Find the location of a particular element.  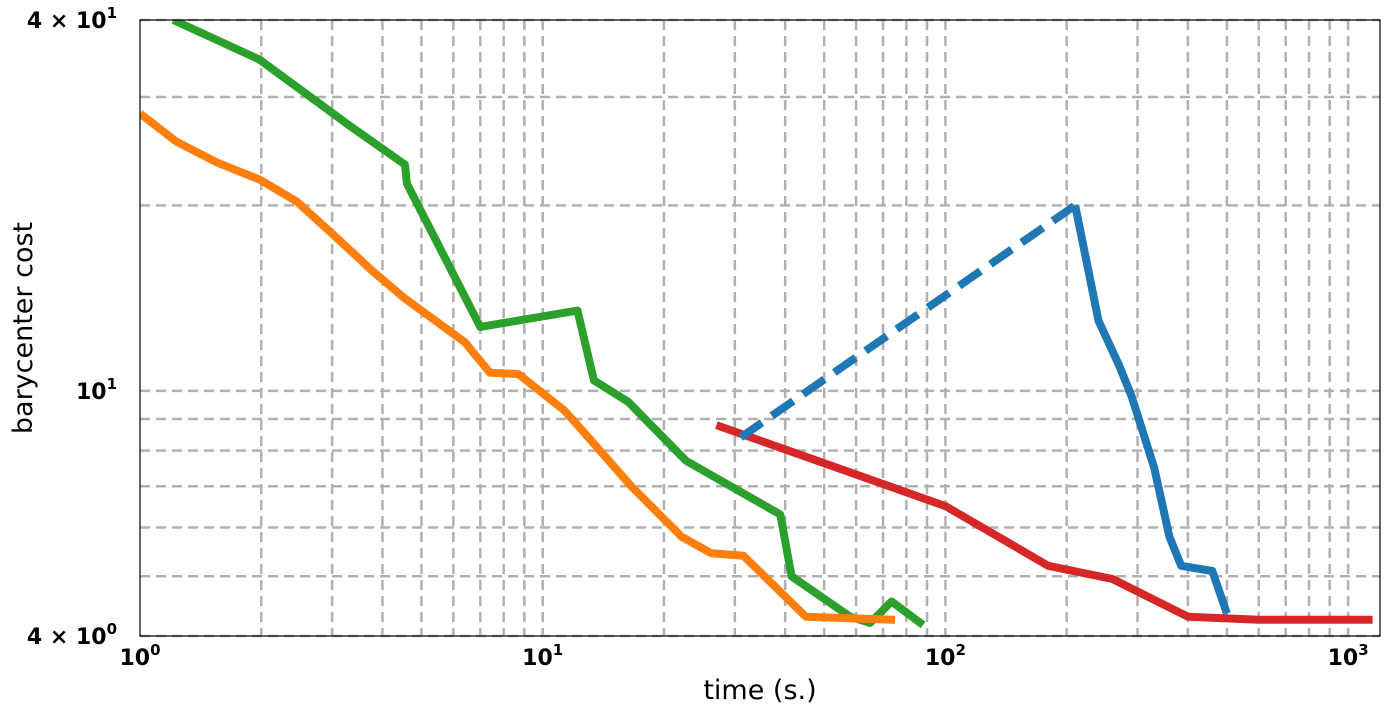

x-tick-label: 100 is located at coordinates (139, 656).